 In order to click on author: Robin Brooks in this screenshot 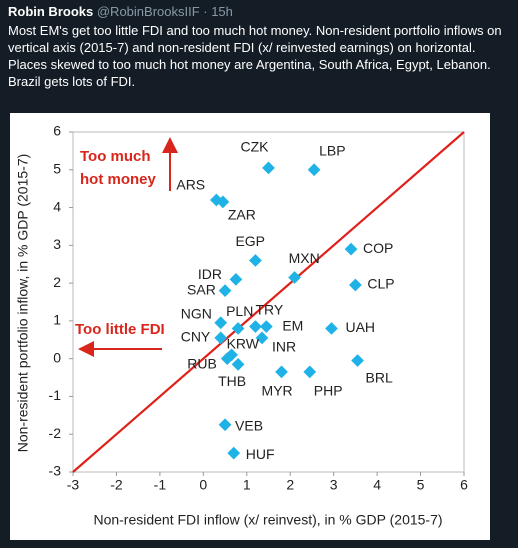, I will do `click(51, 11)`.